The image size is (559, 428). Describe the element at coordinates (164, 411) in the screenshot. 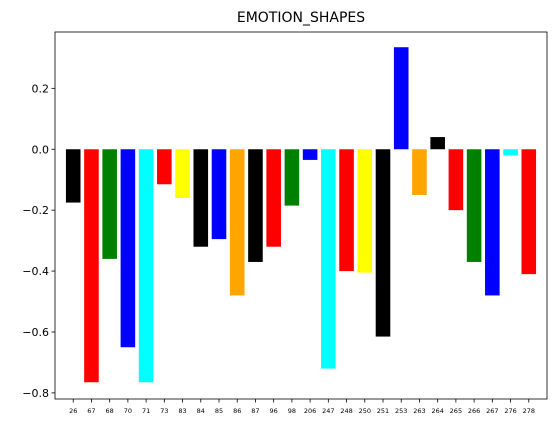

I see `x-tick-label-73: 73` at that location.